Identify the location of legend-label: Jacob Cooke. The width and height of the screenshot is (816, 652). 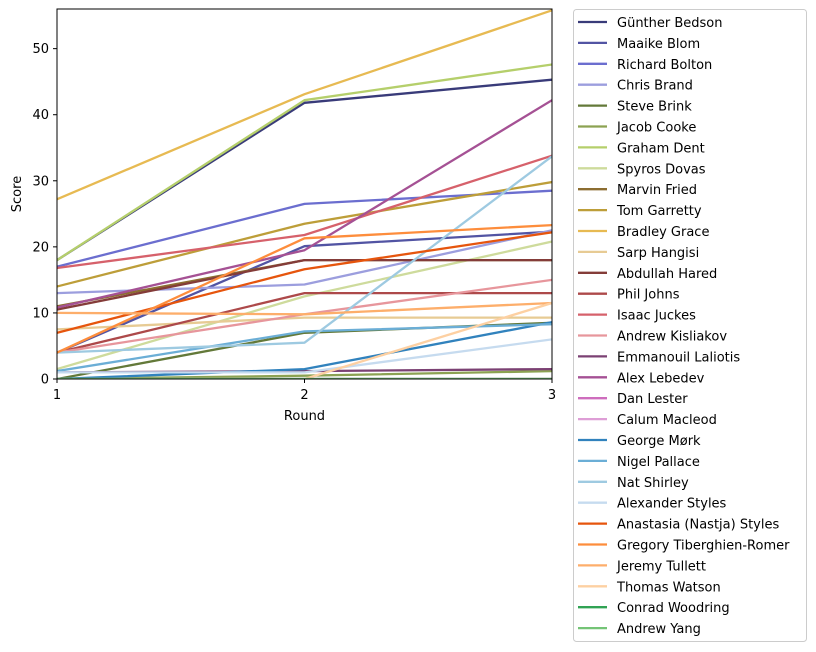
(656, 128).